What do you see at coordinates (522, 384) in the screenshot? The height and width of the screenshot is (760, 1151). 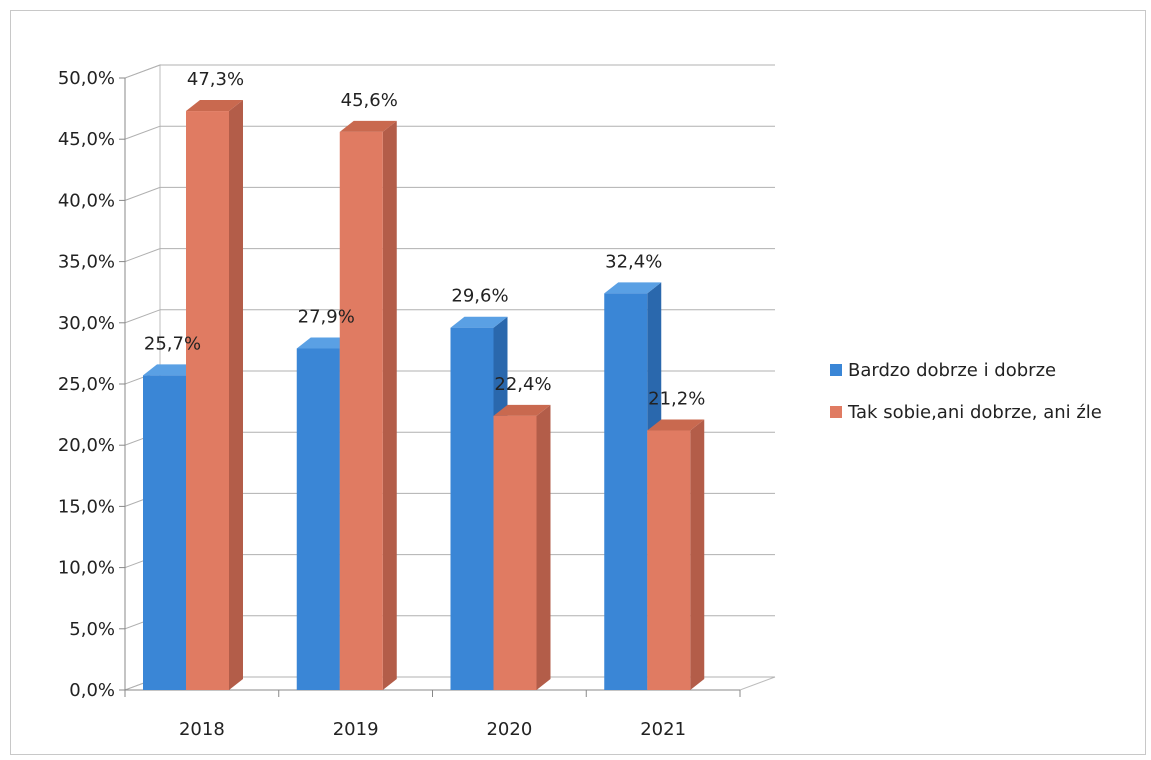 I see `data-label: 22,4%` at bounding box center [522, 384].